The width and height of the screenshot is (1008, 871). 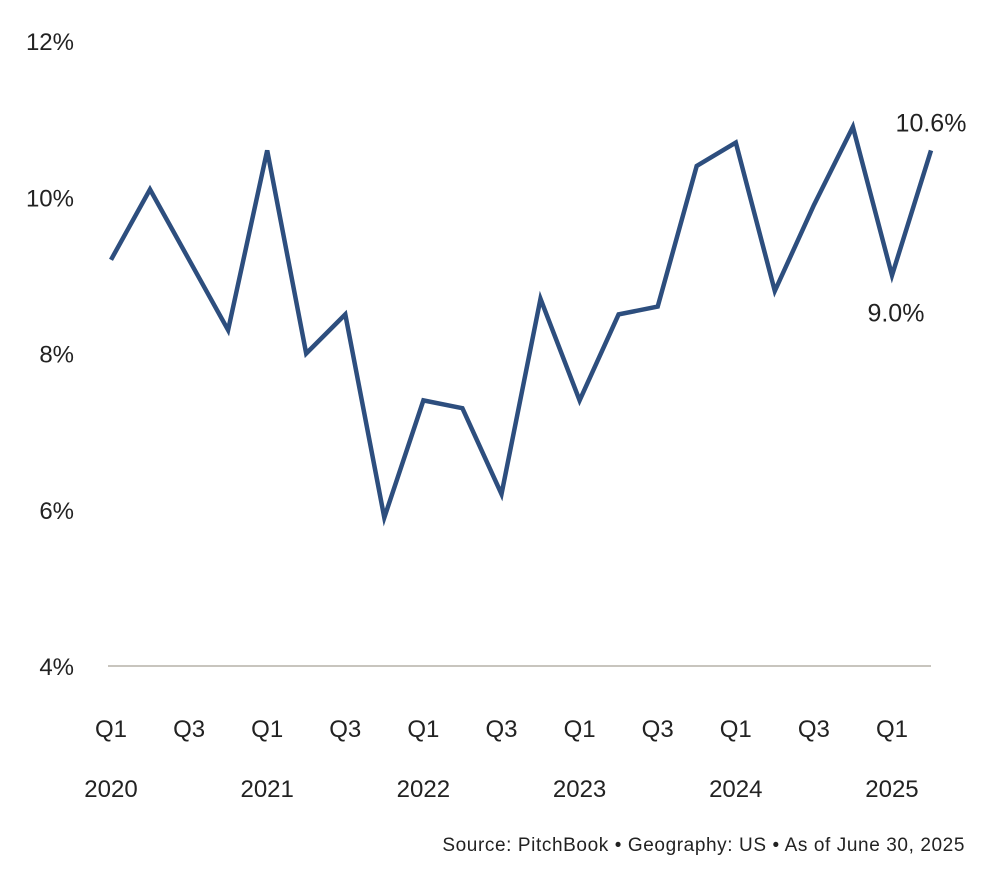 What do you see at coordinates (916, 218) in the screenshot?
I see `annotations: 10.6% 9.0%` at bounding box center [916, 218].